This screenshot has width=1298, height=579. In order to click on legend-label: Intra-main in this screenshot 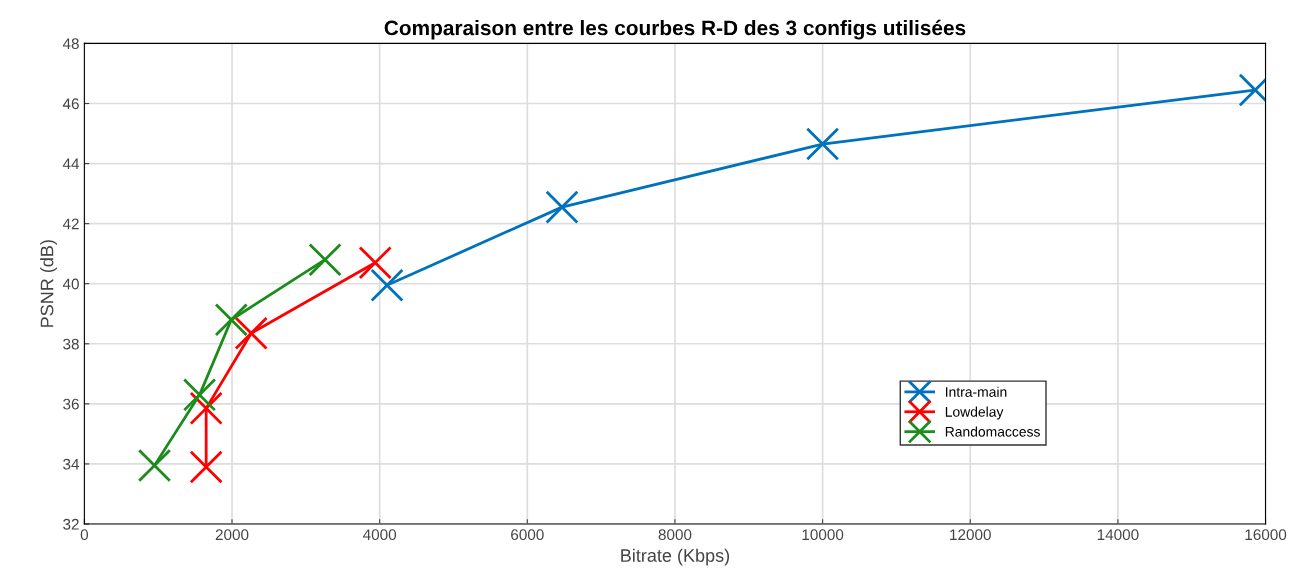, I will do `click(976, 391)`.